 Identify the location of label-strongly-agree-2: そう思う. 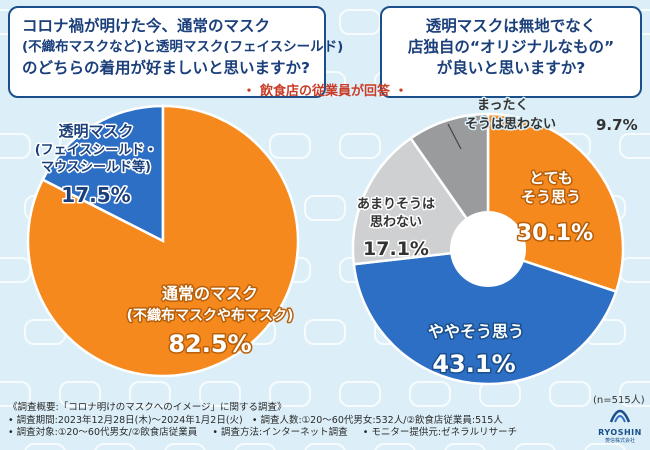
(551, 197).